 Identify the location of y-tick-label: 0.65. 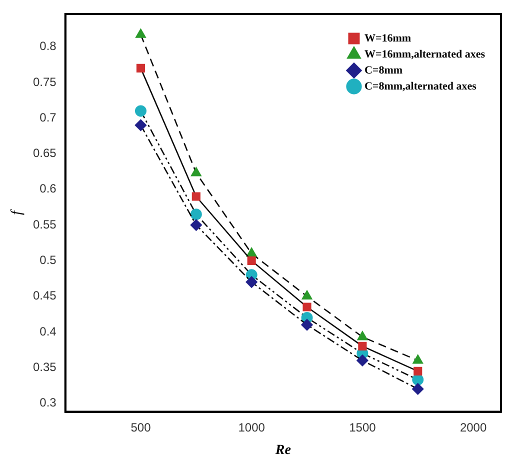
(44, 153).